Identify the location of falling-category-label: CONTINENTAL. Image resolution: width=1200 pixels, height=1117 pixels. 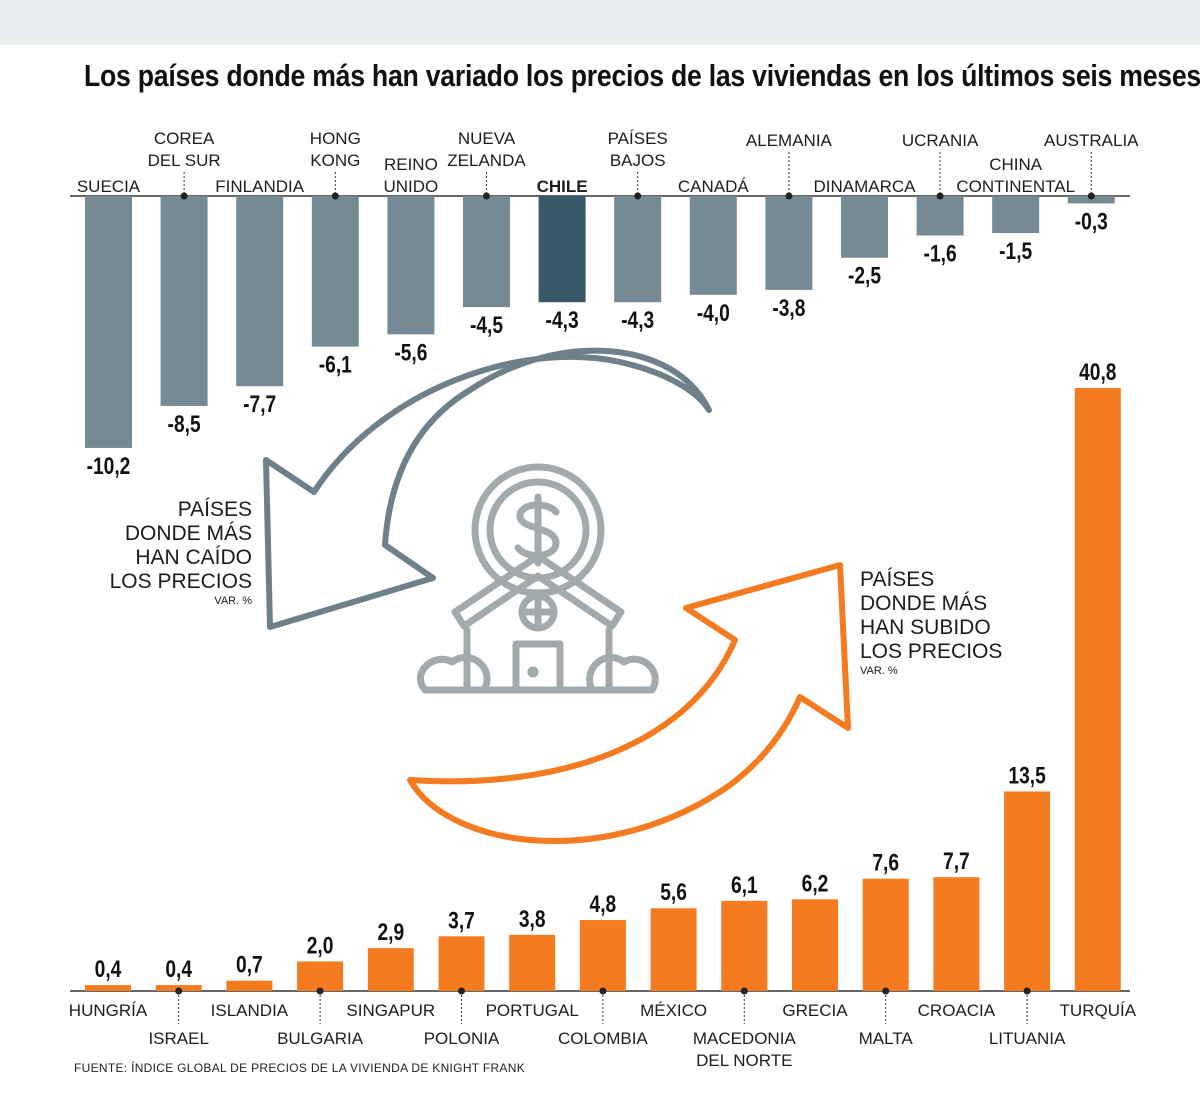
(1015, 186).